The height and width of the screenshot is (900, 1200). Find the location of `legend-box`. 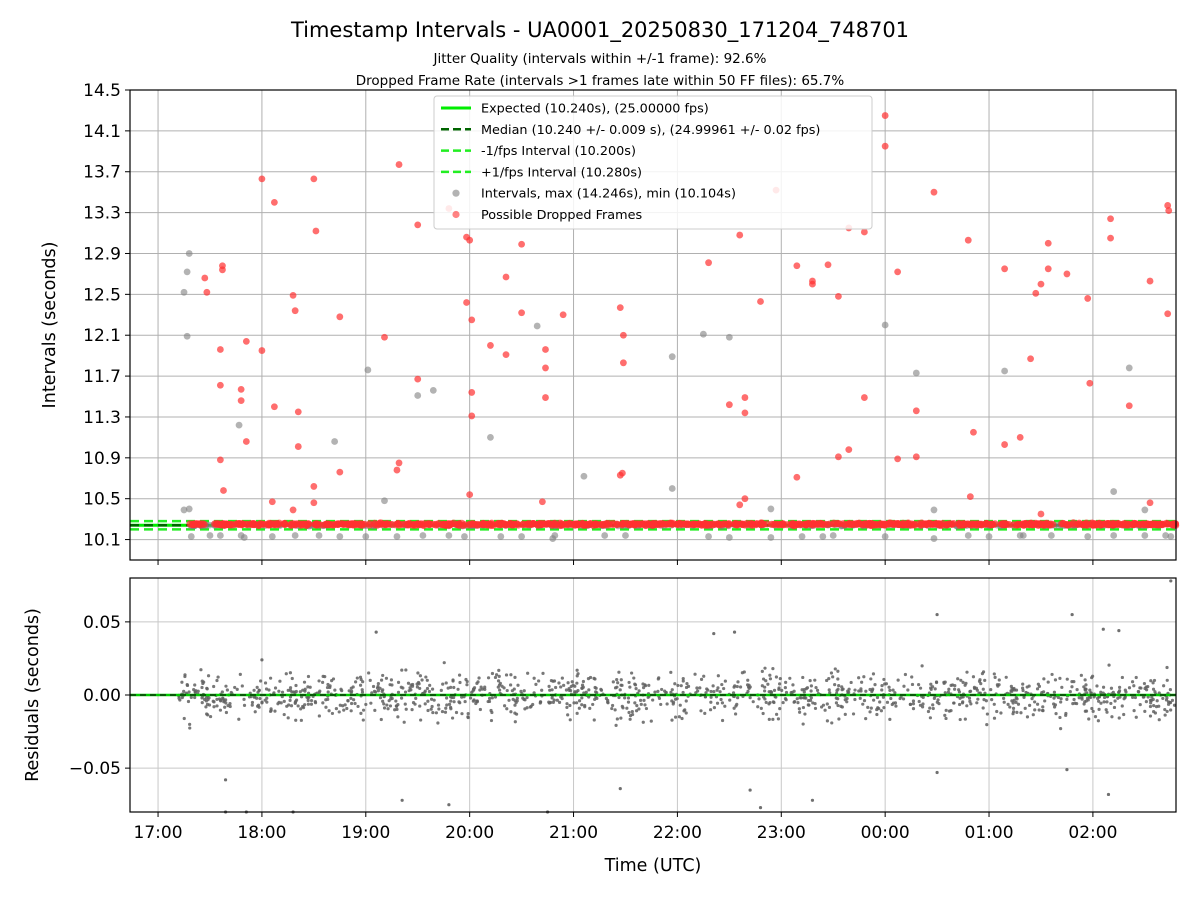

legend-box is located at coordinates (653, 162).